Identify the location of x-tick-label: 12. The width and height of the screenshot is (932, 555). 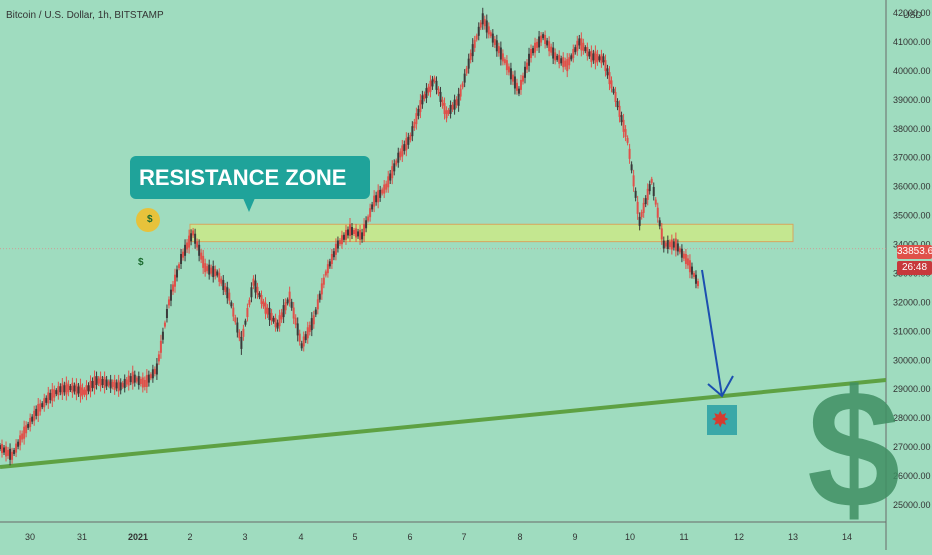
(739, 537).